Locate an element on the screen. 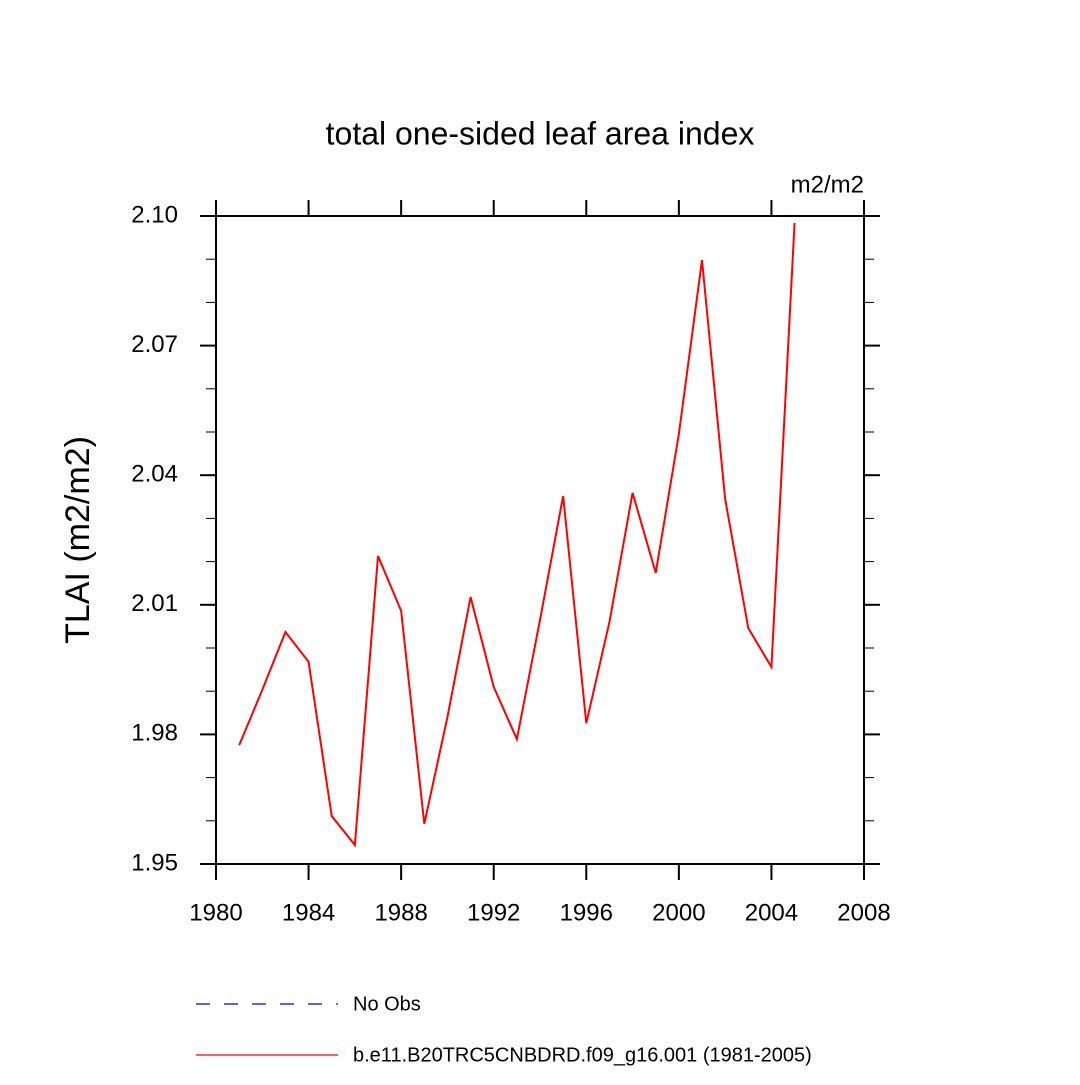 This screenshot has height=1085, width=1080. x-tick-label: 1984 is located at coordinates (308, 912).